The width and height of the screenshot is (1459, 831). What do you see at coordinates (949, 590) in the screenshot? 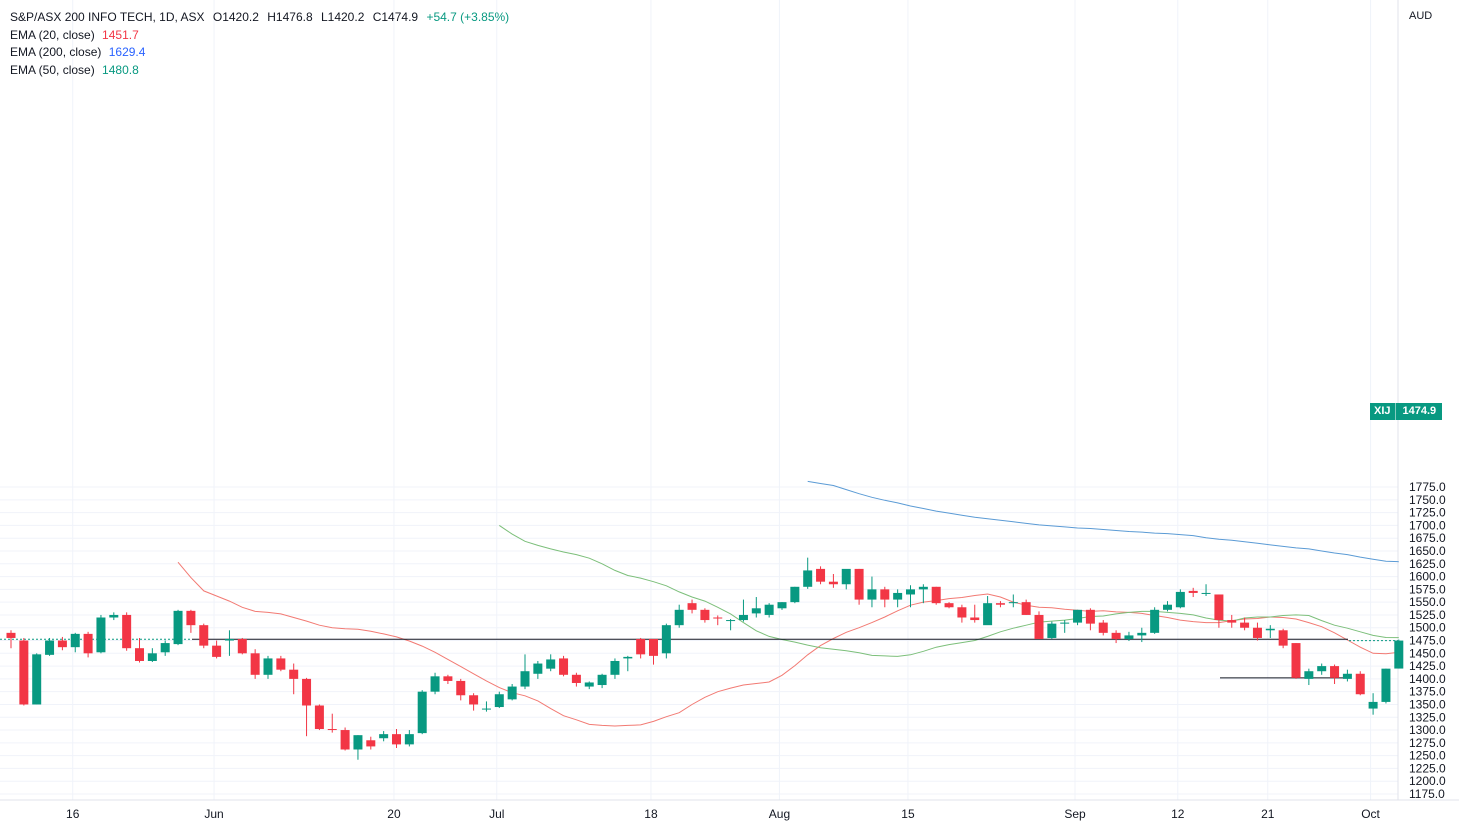
I see `ema50-line` at bounding box center [949, 590].